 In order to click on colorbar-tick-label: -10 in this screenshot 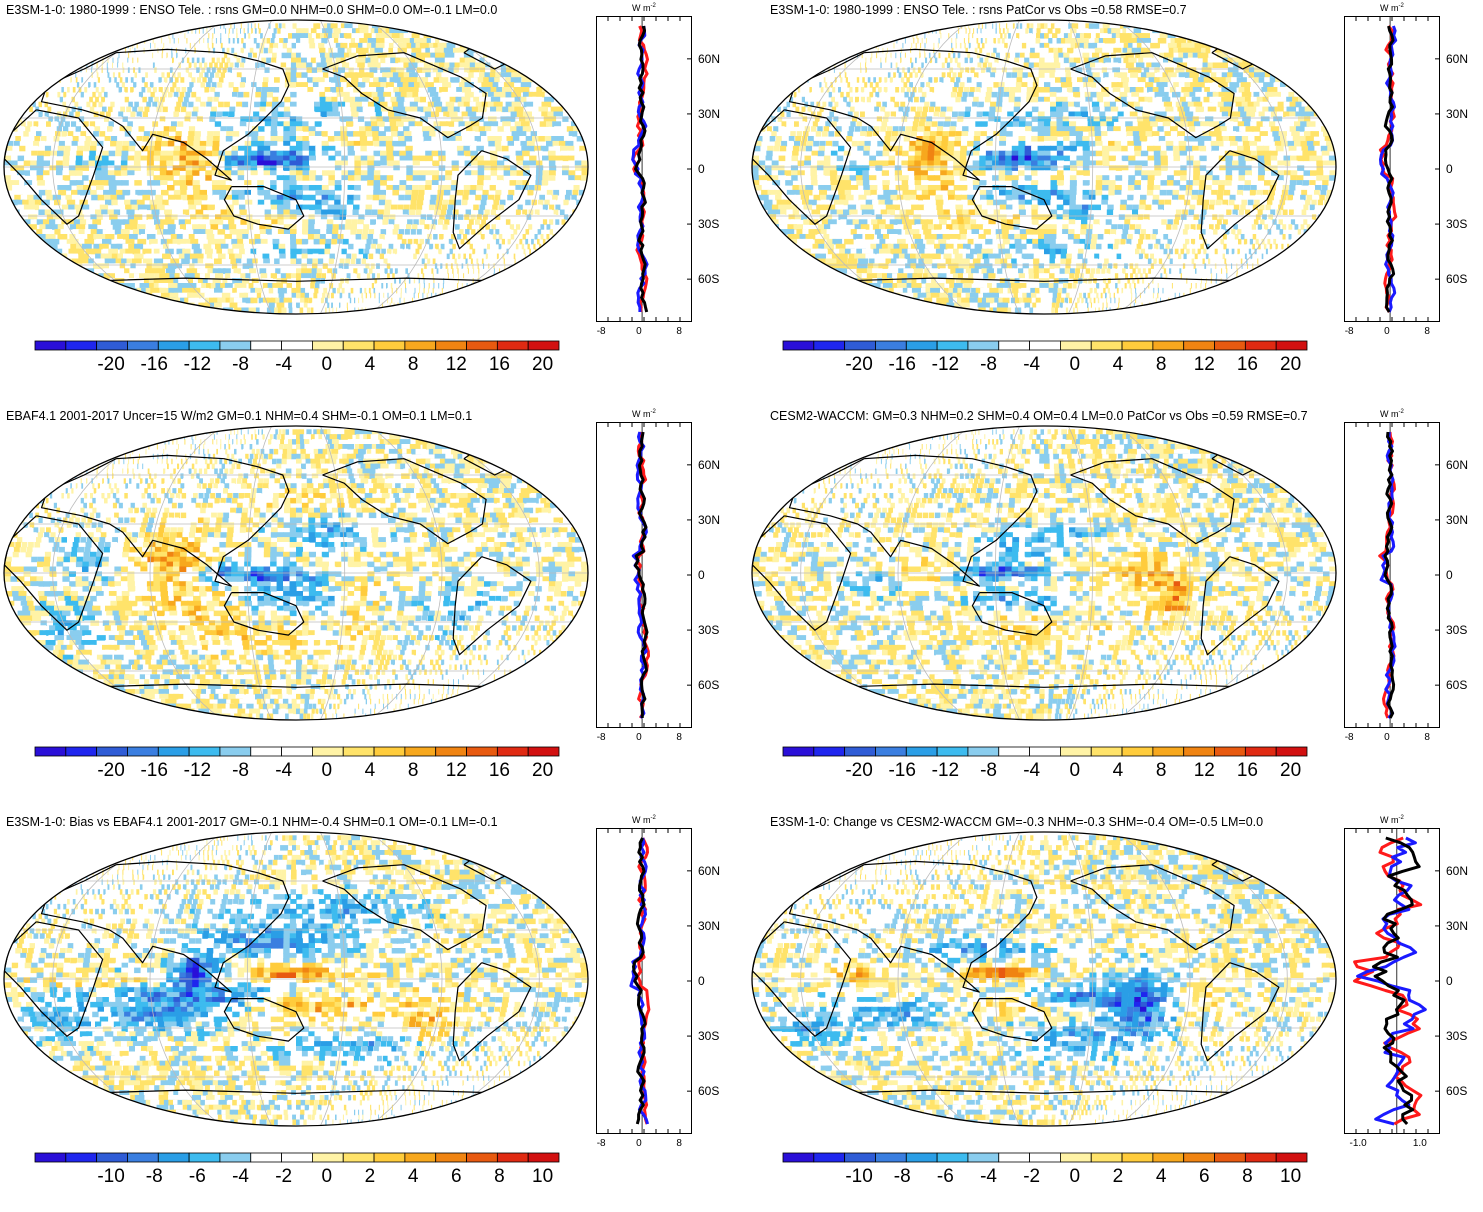, I will do `click(110, 1177)`.